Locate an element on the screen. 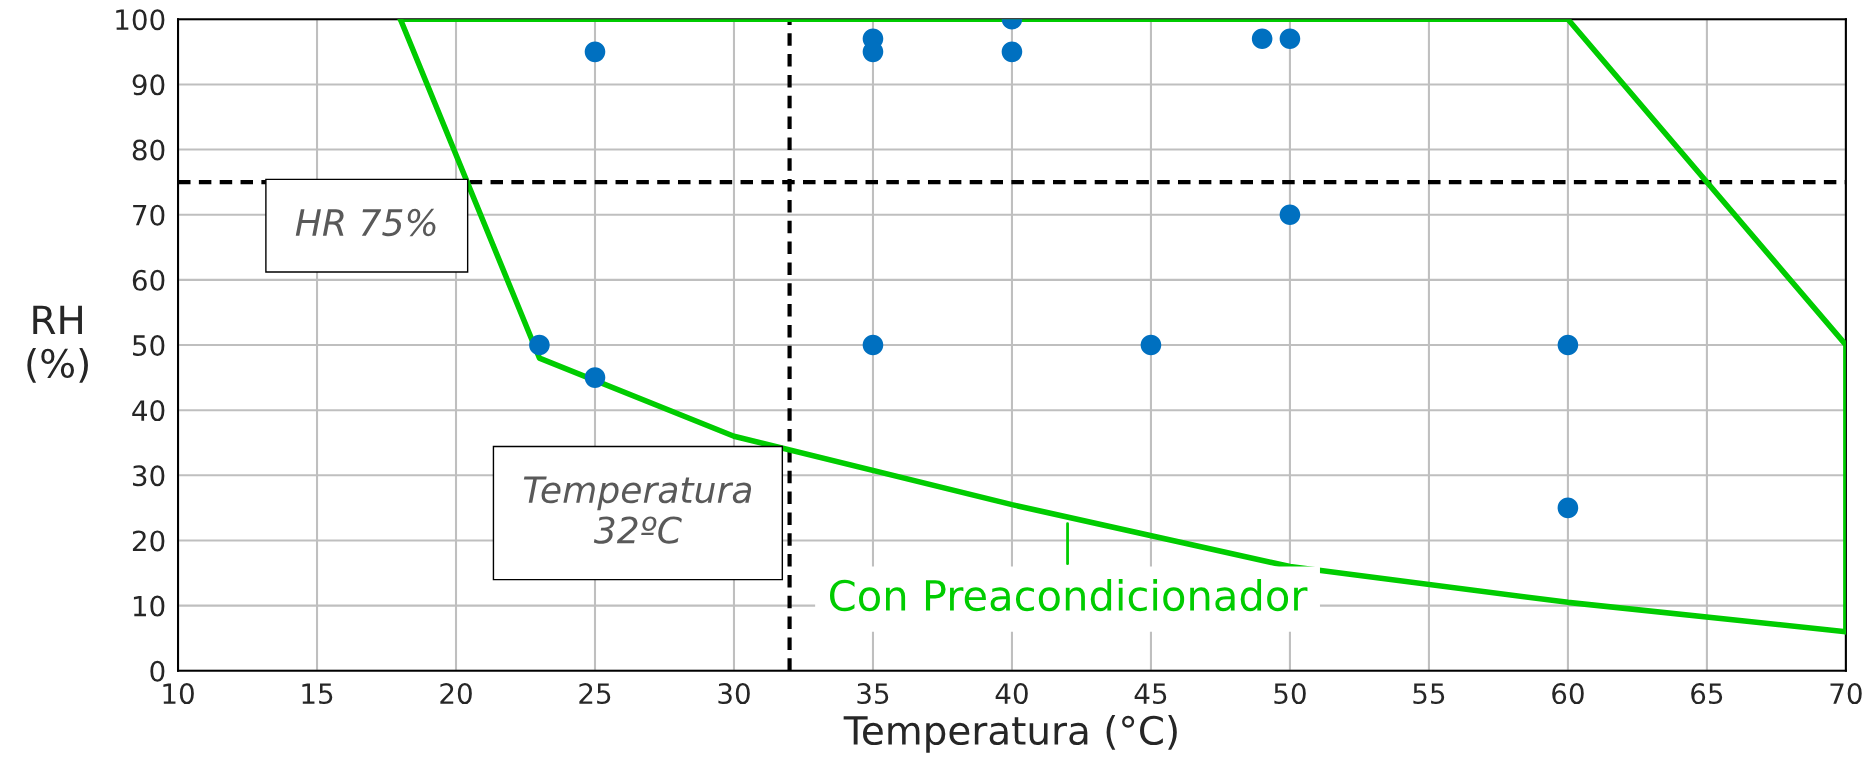  x-tick-label: 65 is located at coordinates (1707, 694).